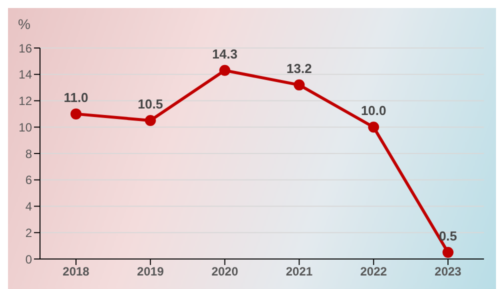 The width and height of the screenshot is (504, 289). I want to click on x-tick-label: 2020, so click(224, 271).